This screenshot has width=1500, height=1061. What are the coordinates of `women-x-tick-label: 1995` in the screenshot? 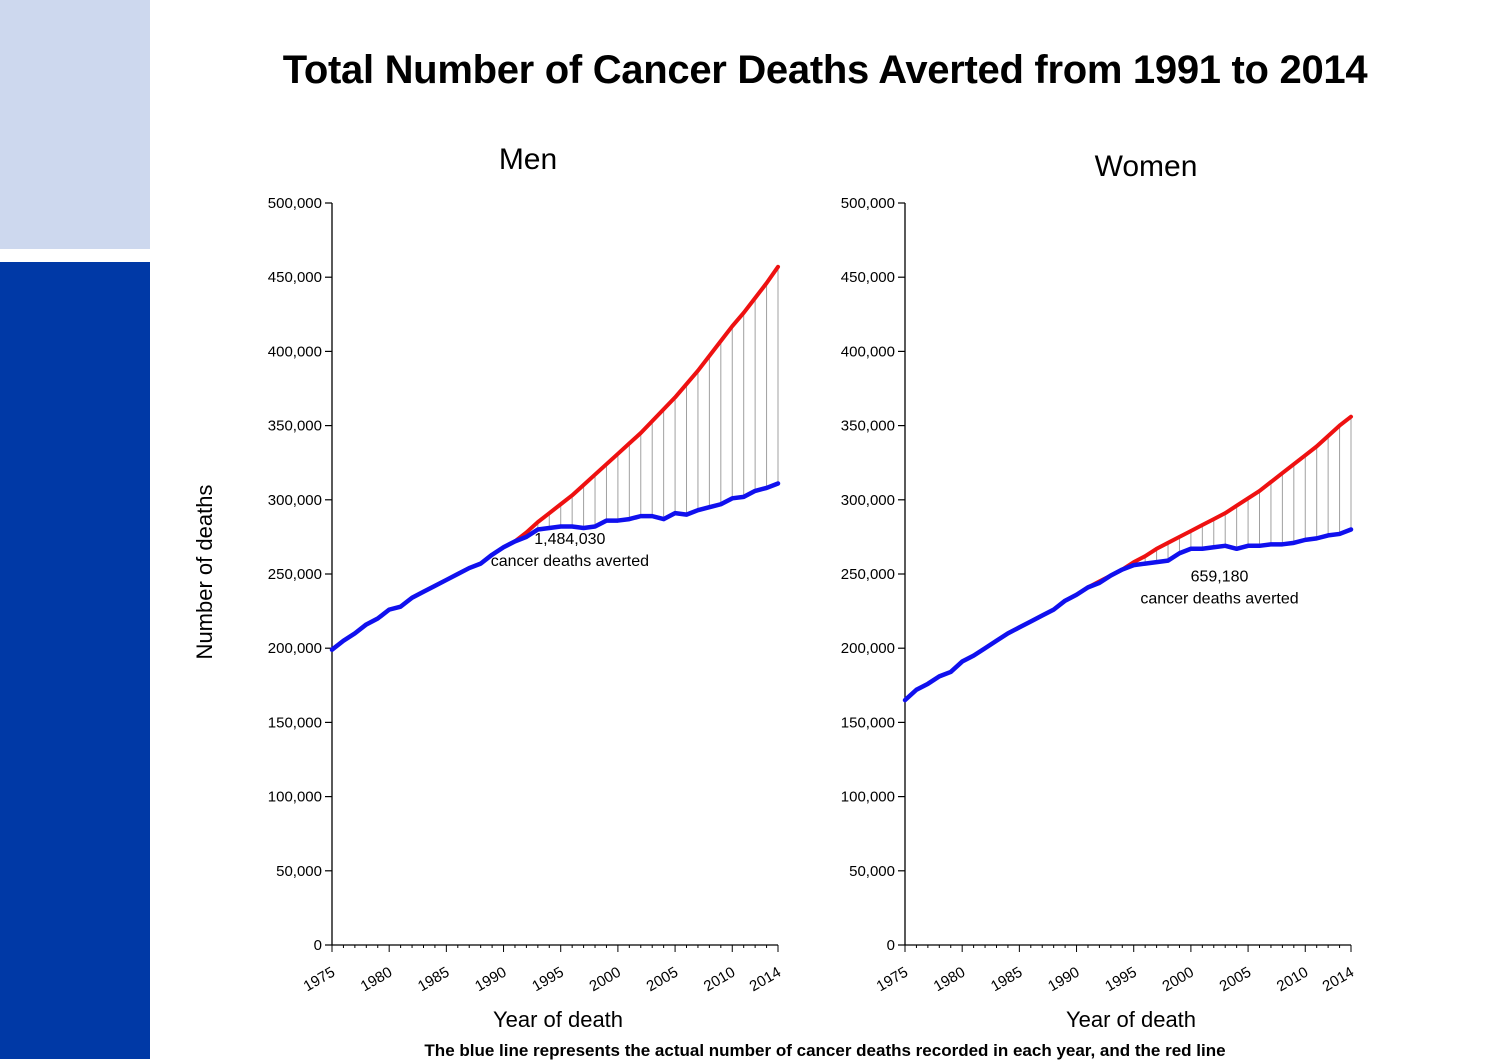 It's located at (1120, 979).